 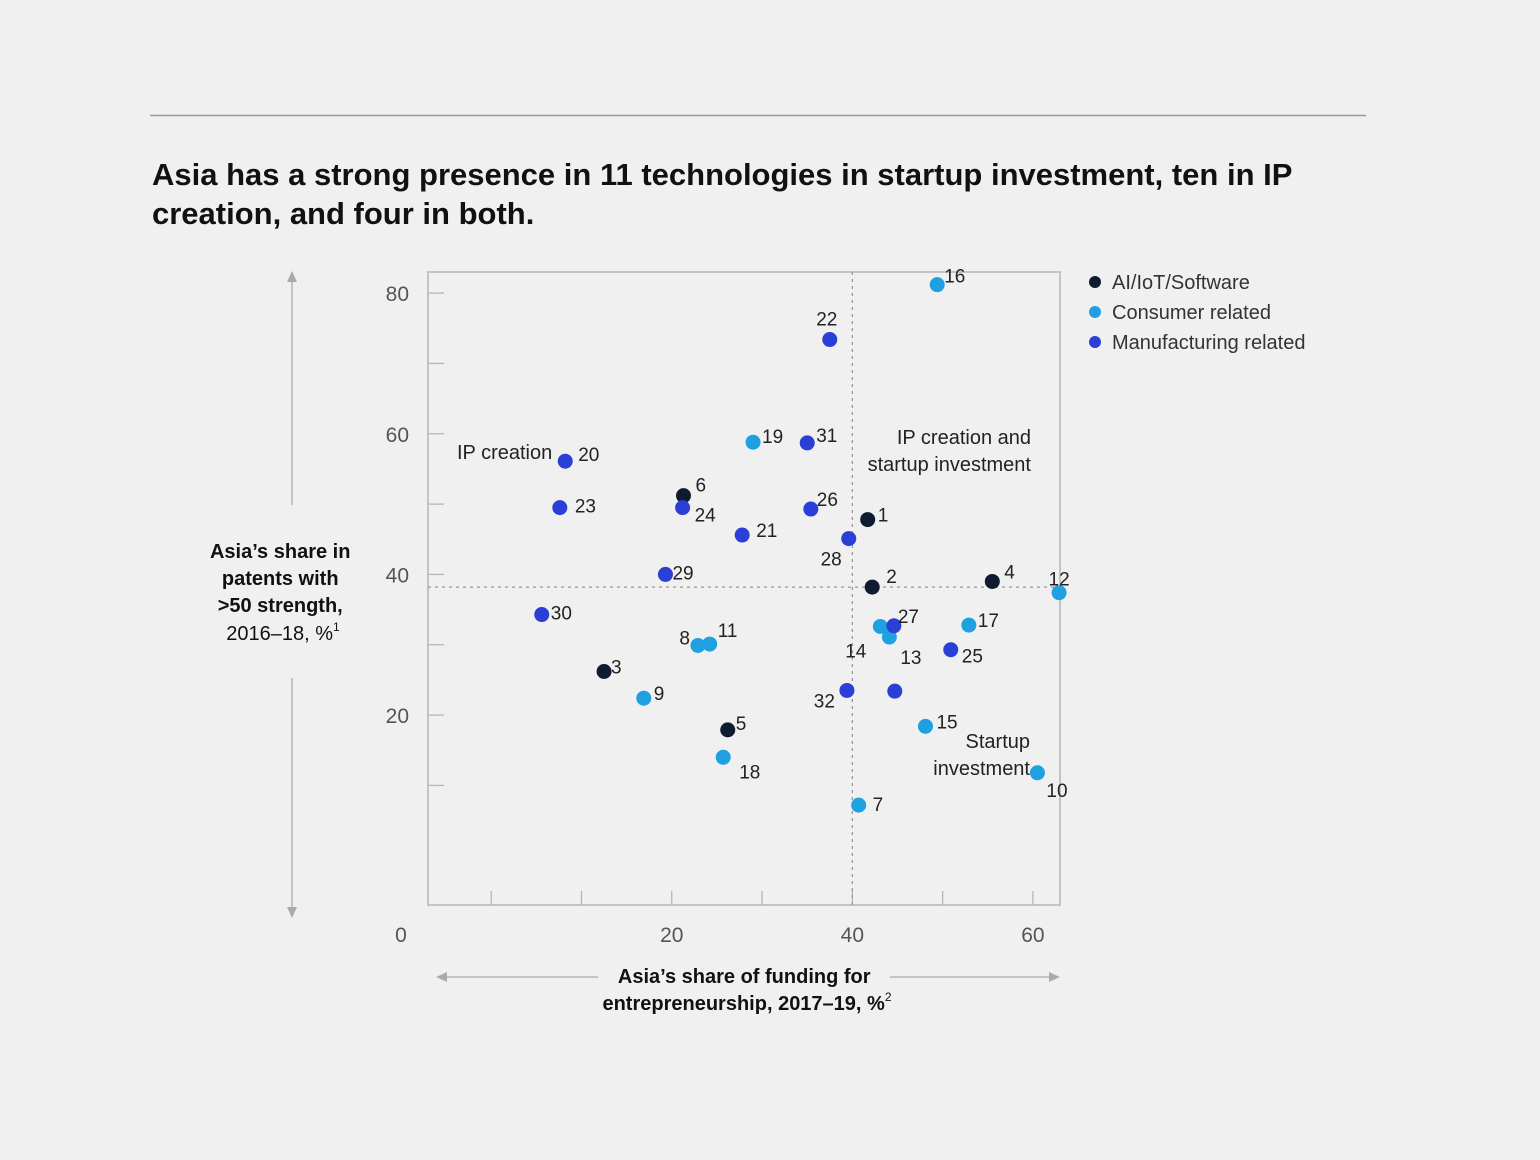 What do you see at coordinates (883, 516) in the screenshot?
I see `point-label-1: 1` at bounding box center [883, 516].